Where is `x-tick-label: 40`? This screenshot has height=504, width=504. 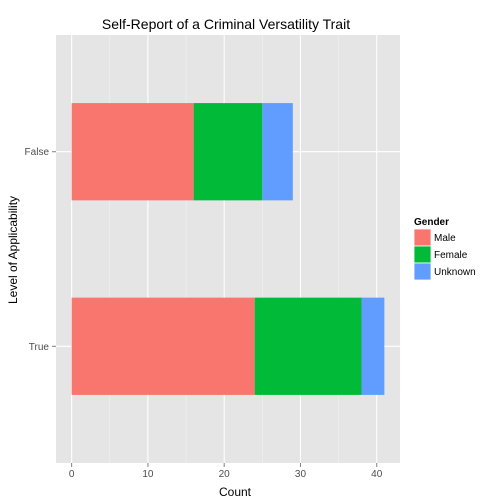 x-tick-label: 40 is located at coordinates (377, 474).